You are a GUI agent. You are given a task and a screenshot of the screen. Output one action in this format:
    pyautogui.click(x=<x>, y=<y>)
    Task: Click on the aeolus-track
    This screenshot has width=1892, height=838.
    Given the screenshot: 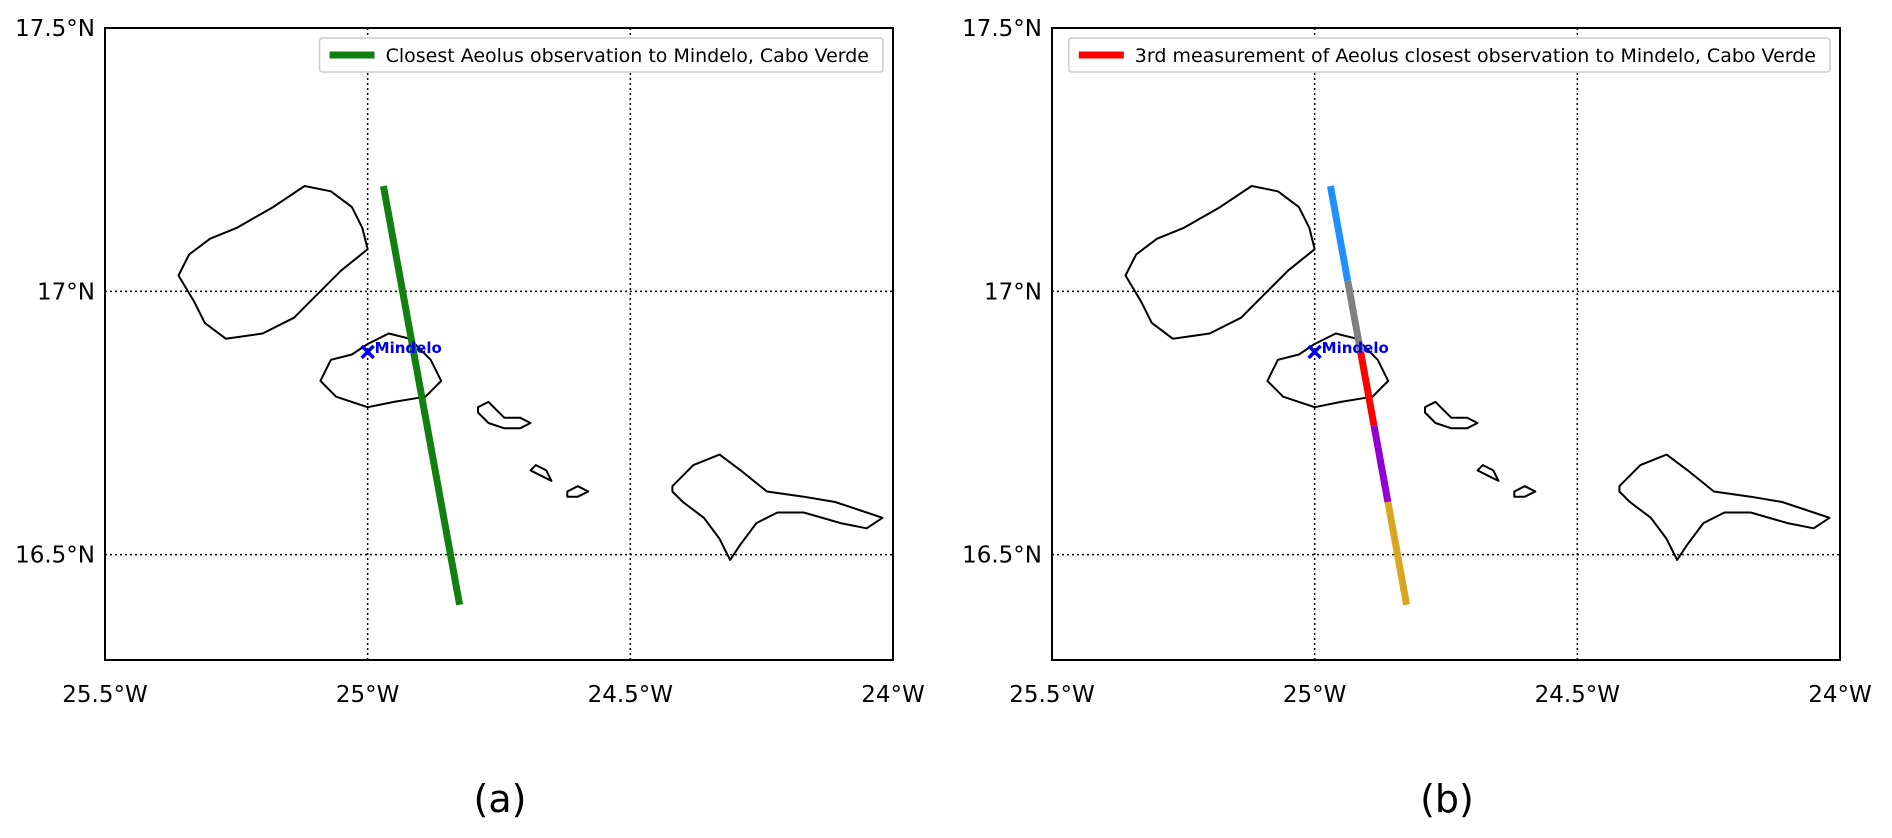 What is the action you would take?
    pyautogui.click(x=421, y=395)
    